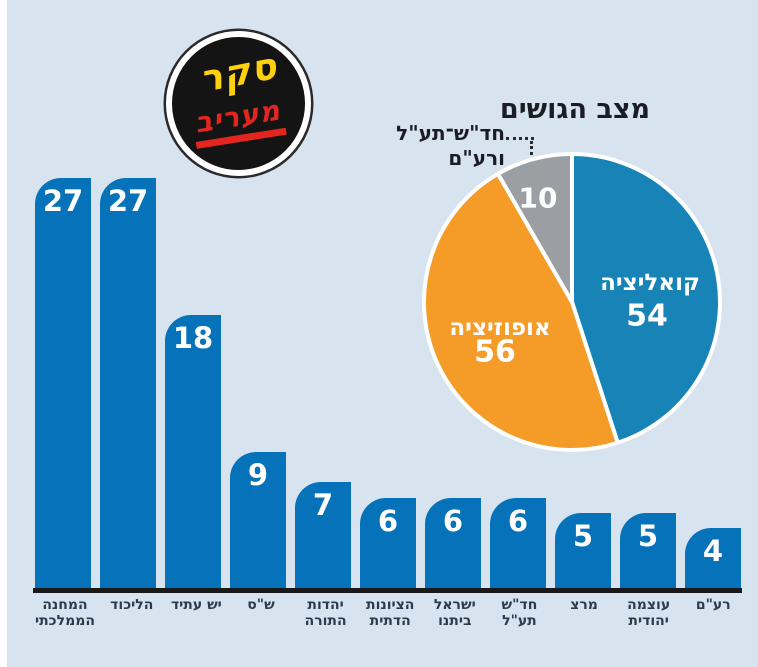  Describe the element at coordinates (575, 109) in the screenshot. I see `pie-title: מצב הגושים` at that location.